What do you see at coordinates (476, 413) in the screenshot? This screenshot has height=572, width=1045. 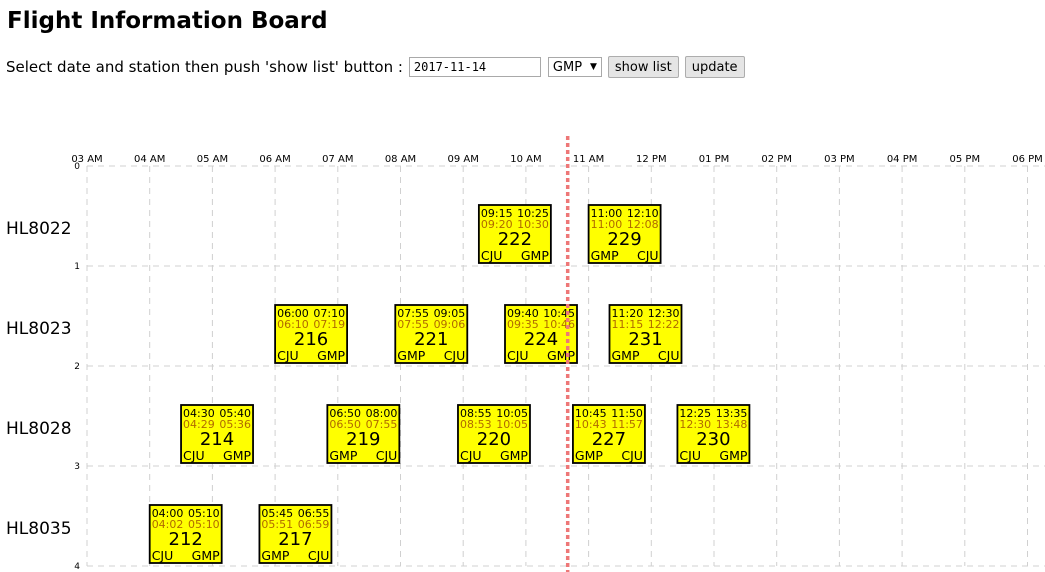 I see `scheduled-departure: 08:55` at bounding box center [476, 413].